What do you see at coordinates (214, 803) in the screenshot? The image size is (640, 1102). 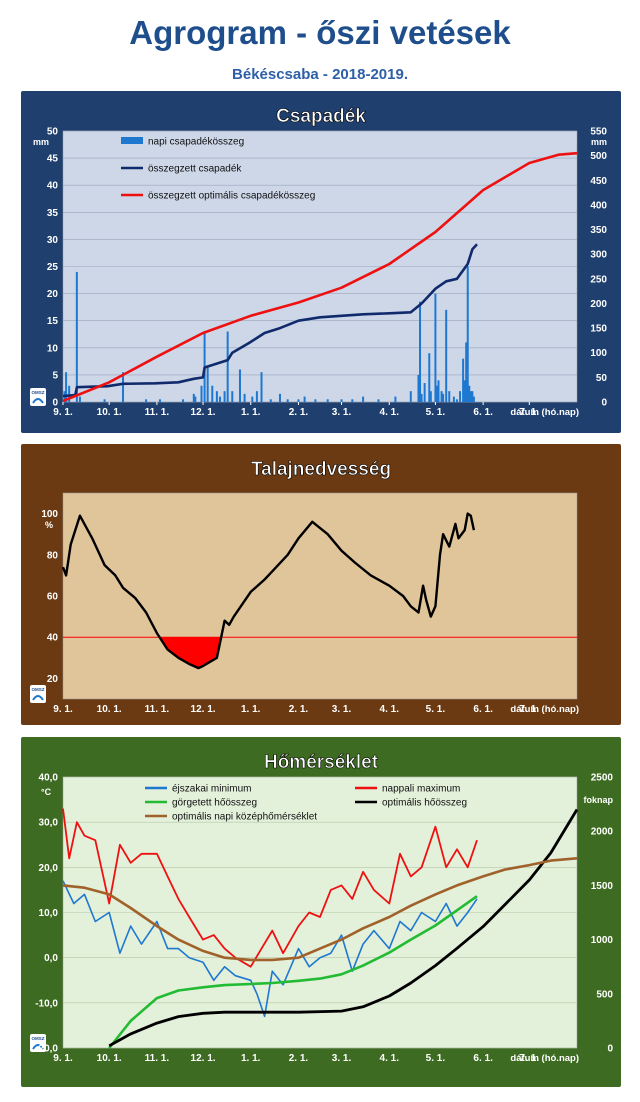 I see `legend-label: görgetett hőösszeg` at bounding box center [214, 803].